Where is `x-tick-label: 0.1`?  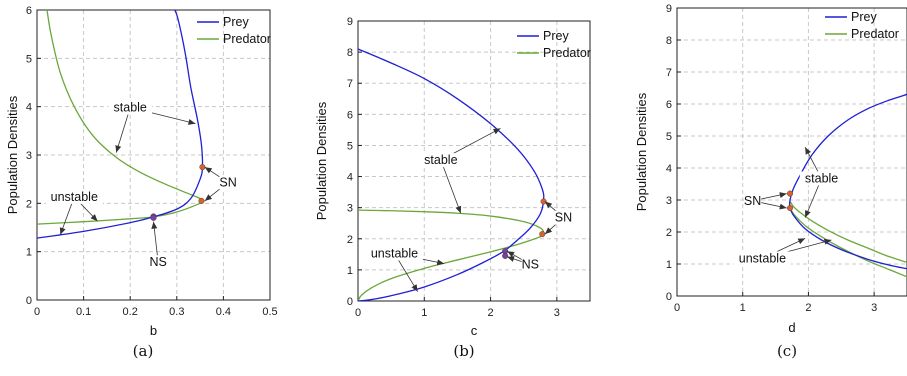 x-tick-label: 0.1 is located at coordinates (83, 312).